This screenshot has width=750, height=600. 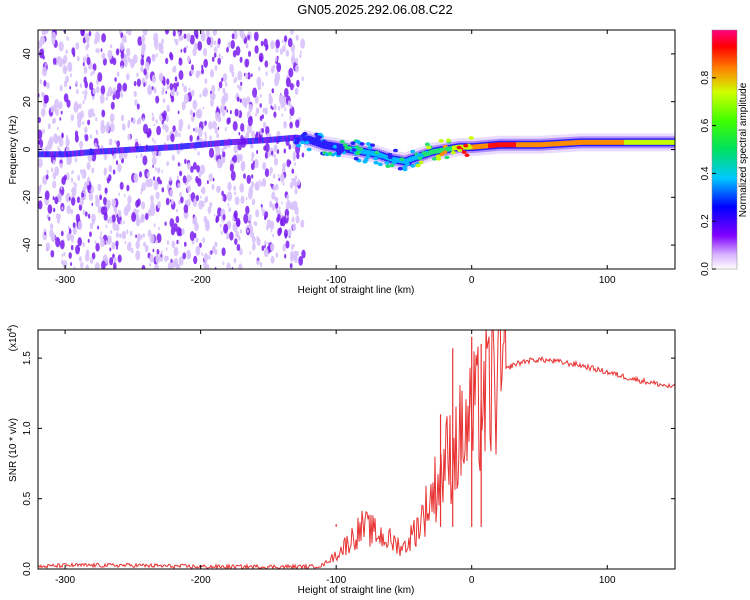 What do you see at coordinates (65, 280) in the screenshot?
I see `spectrogram-xtick-label: -300` at bounding box center [65, 280].